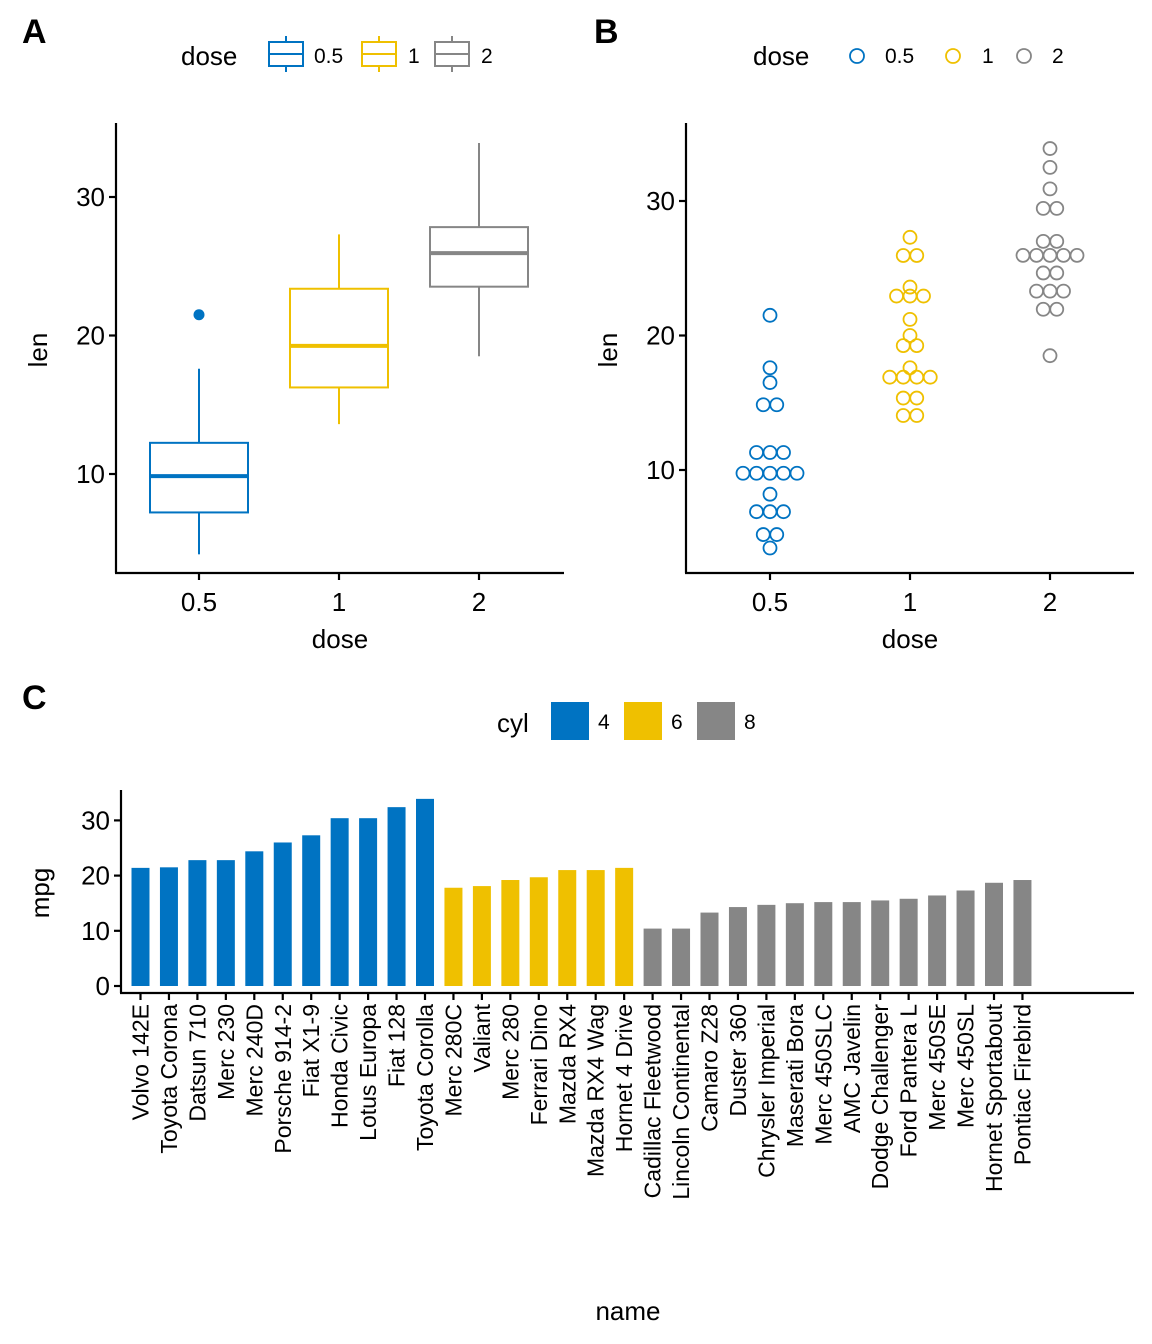 This screenshot has width=1152, height=1344. I want to click on legend-a: dose 0.5 1 2, so click(337, 54).